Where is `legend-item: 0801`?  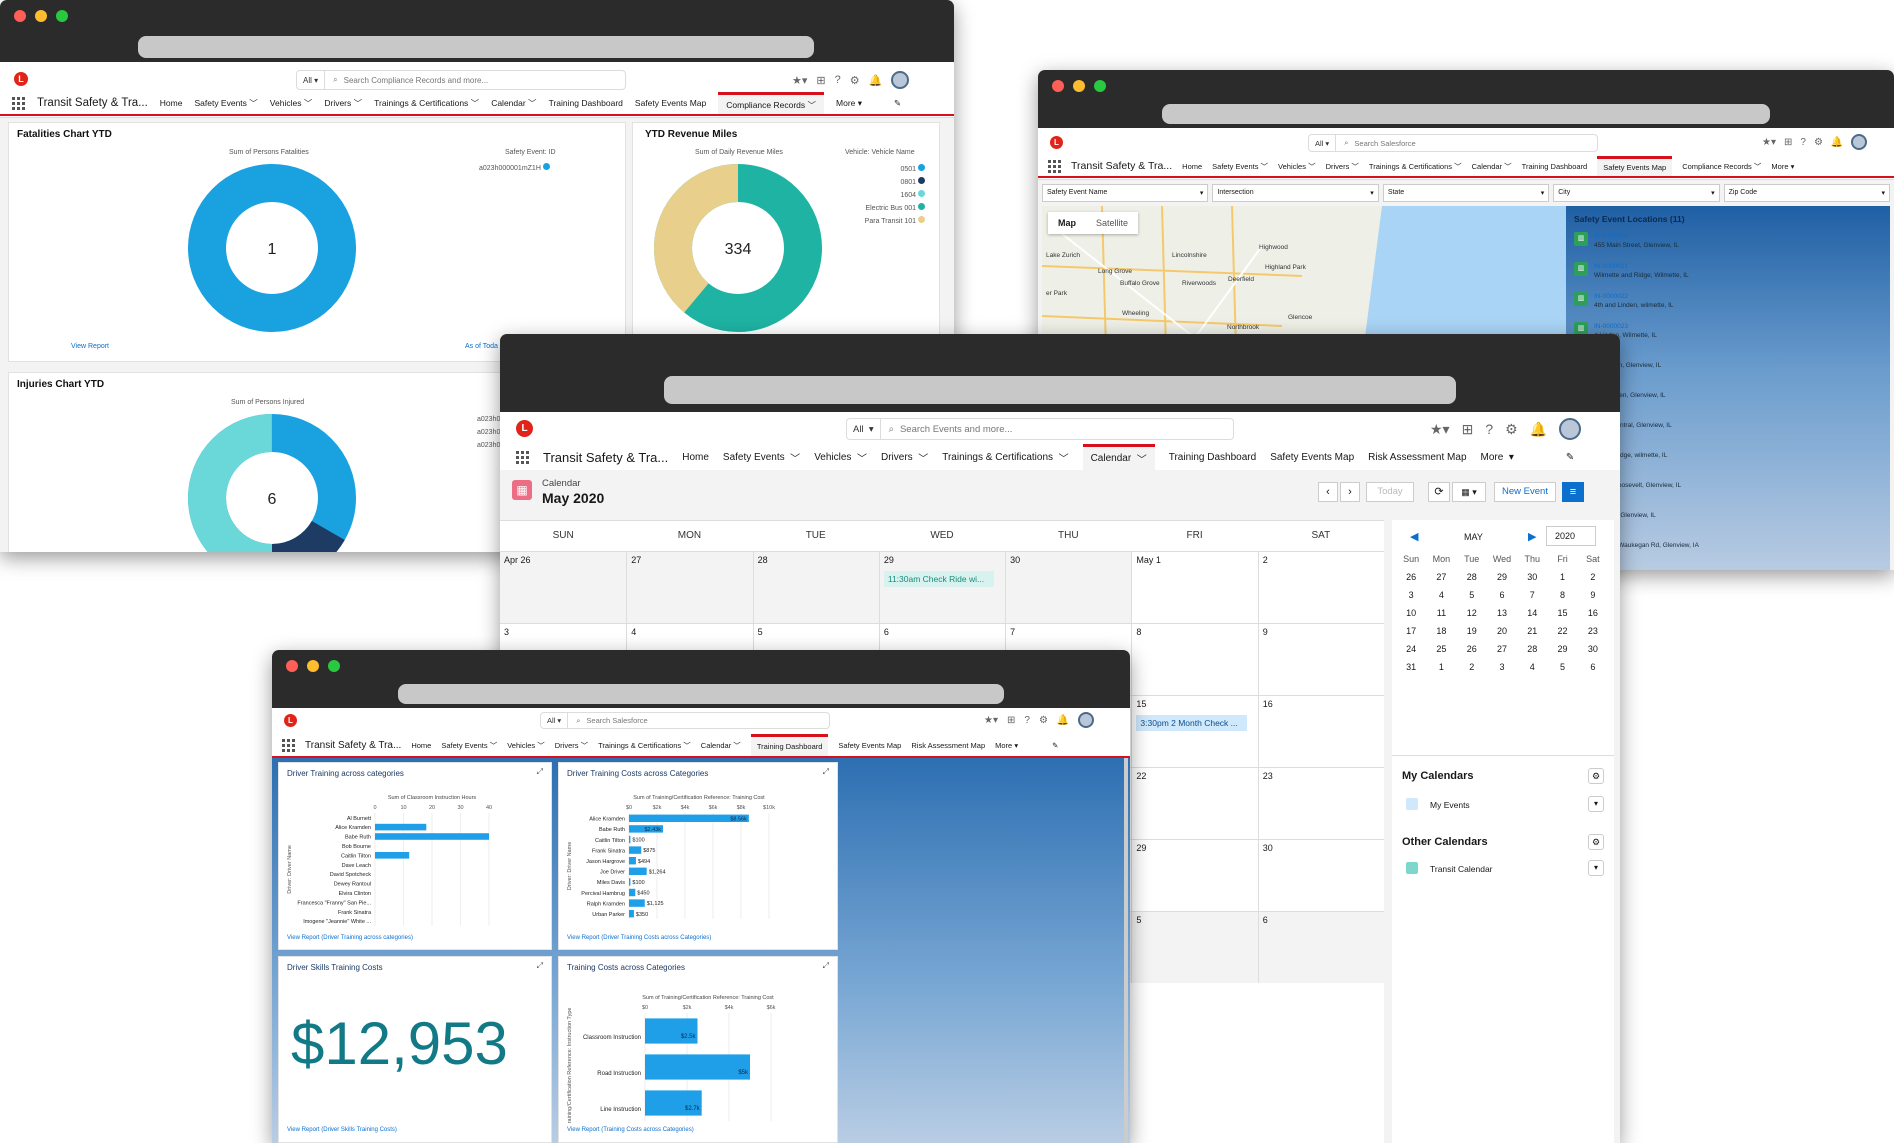
legend-item: 0801 is located at coordinates (895, 182).